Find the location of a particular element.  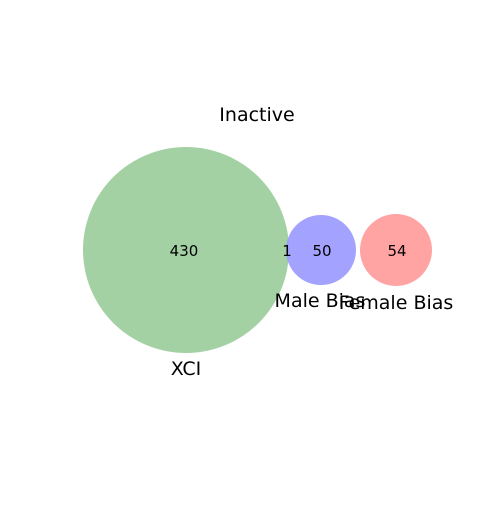

female-only-count: 54 is located at coordinates (396, 251).